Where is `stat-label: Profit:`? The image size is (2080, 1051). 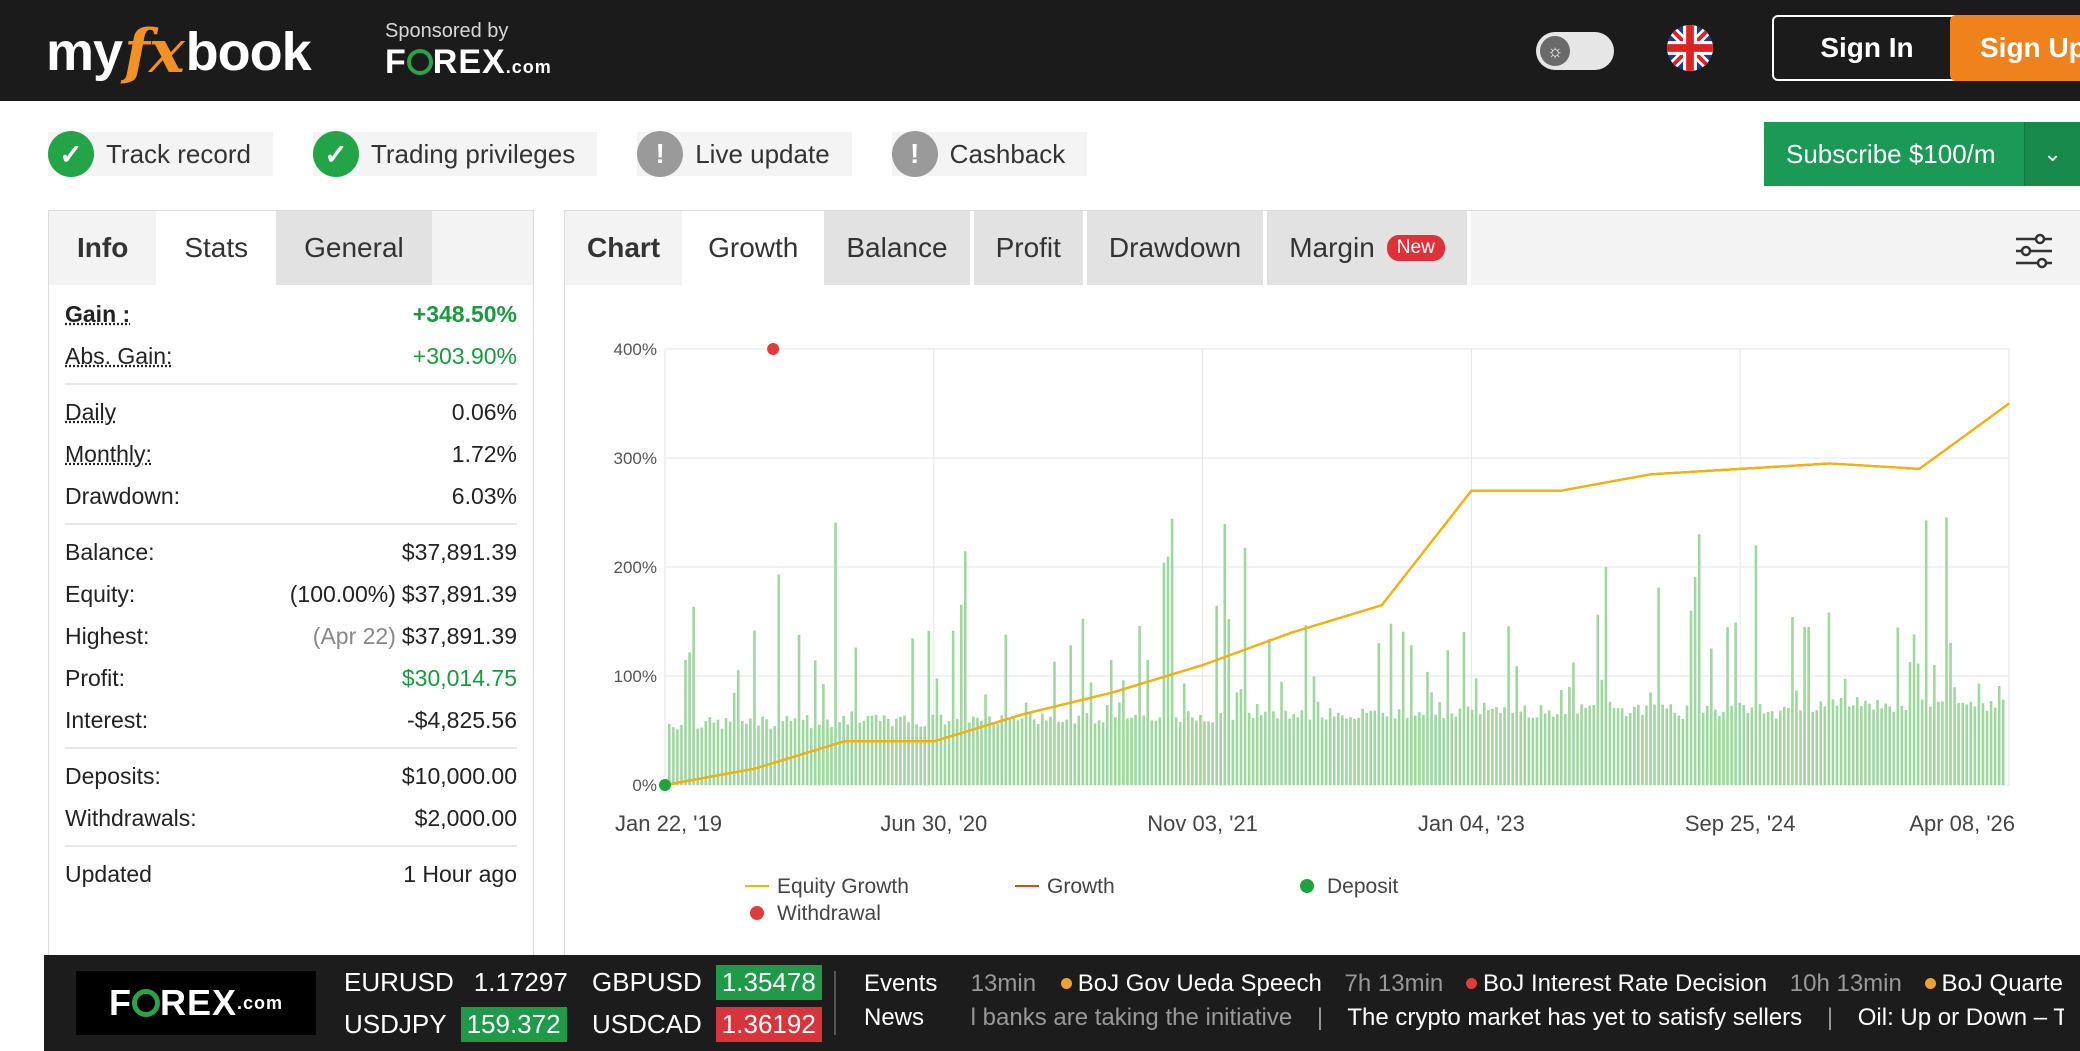 stat-label: Profit: is located at coordinates (95, 678).